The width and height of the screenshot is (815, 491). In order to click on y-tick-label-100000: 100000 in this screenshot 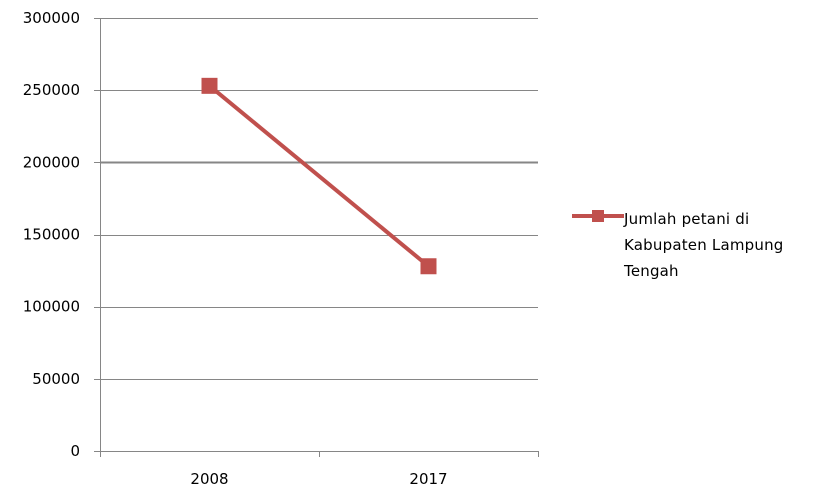, I will do `click(51, 307)`.